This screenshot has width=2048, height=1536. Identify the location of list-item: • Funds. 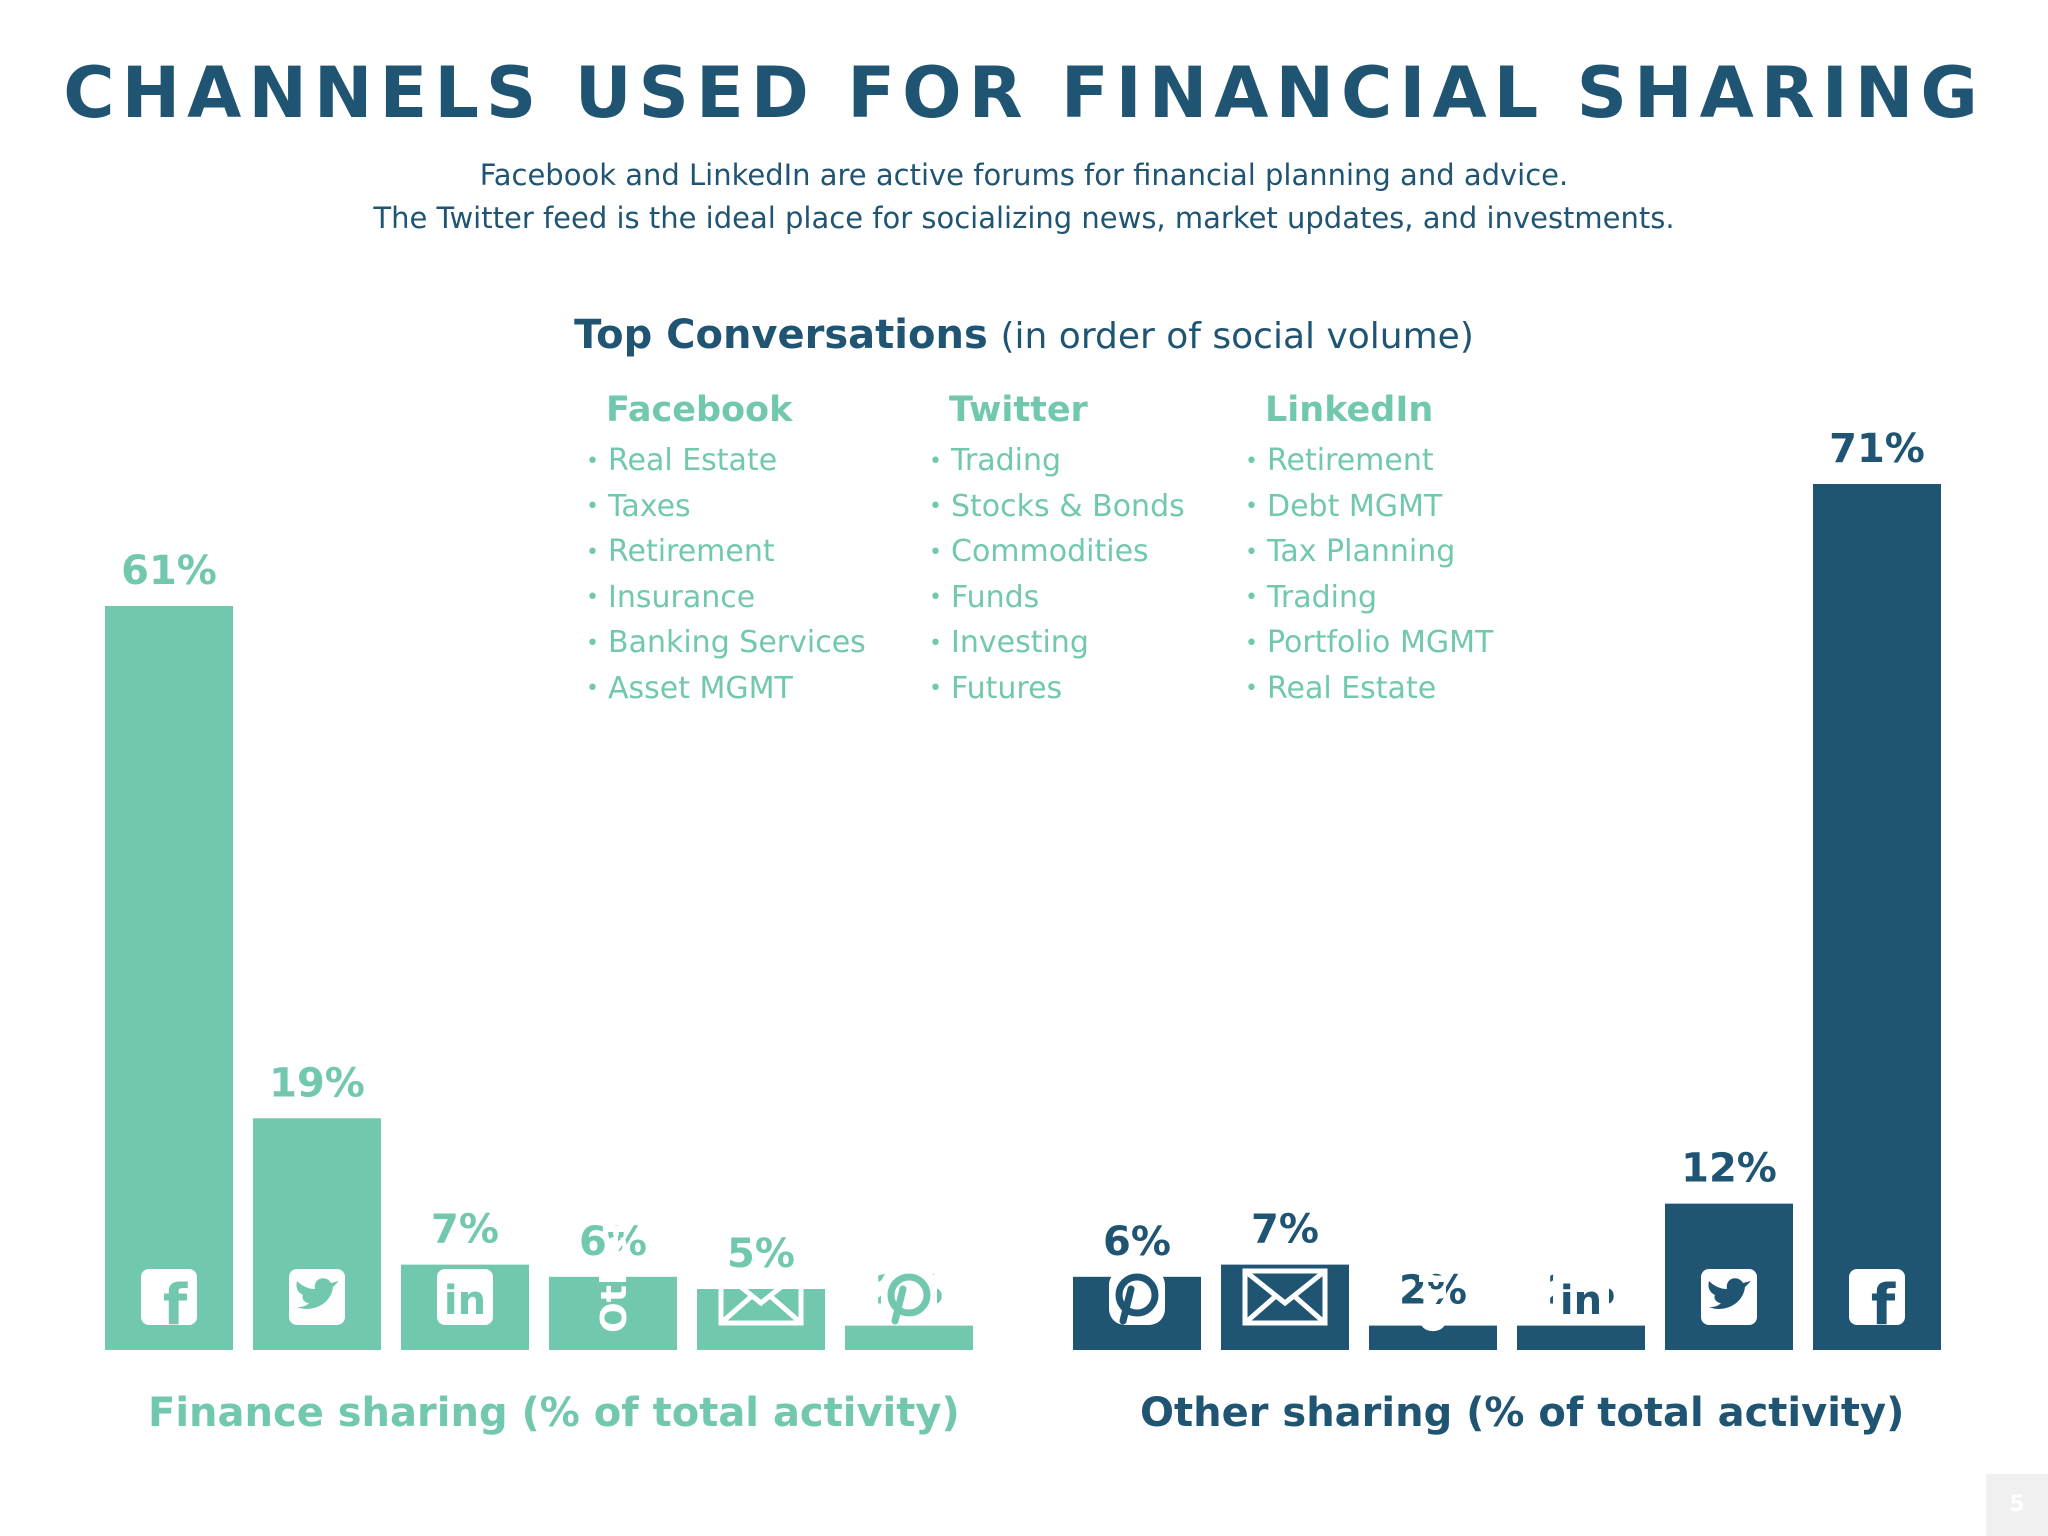
(984, 597).